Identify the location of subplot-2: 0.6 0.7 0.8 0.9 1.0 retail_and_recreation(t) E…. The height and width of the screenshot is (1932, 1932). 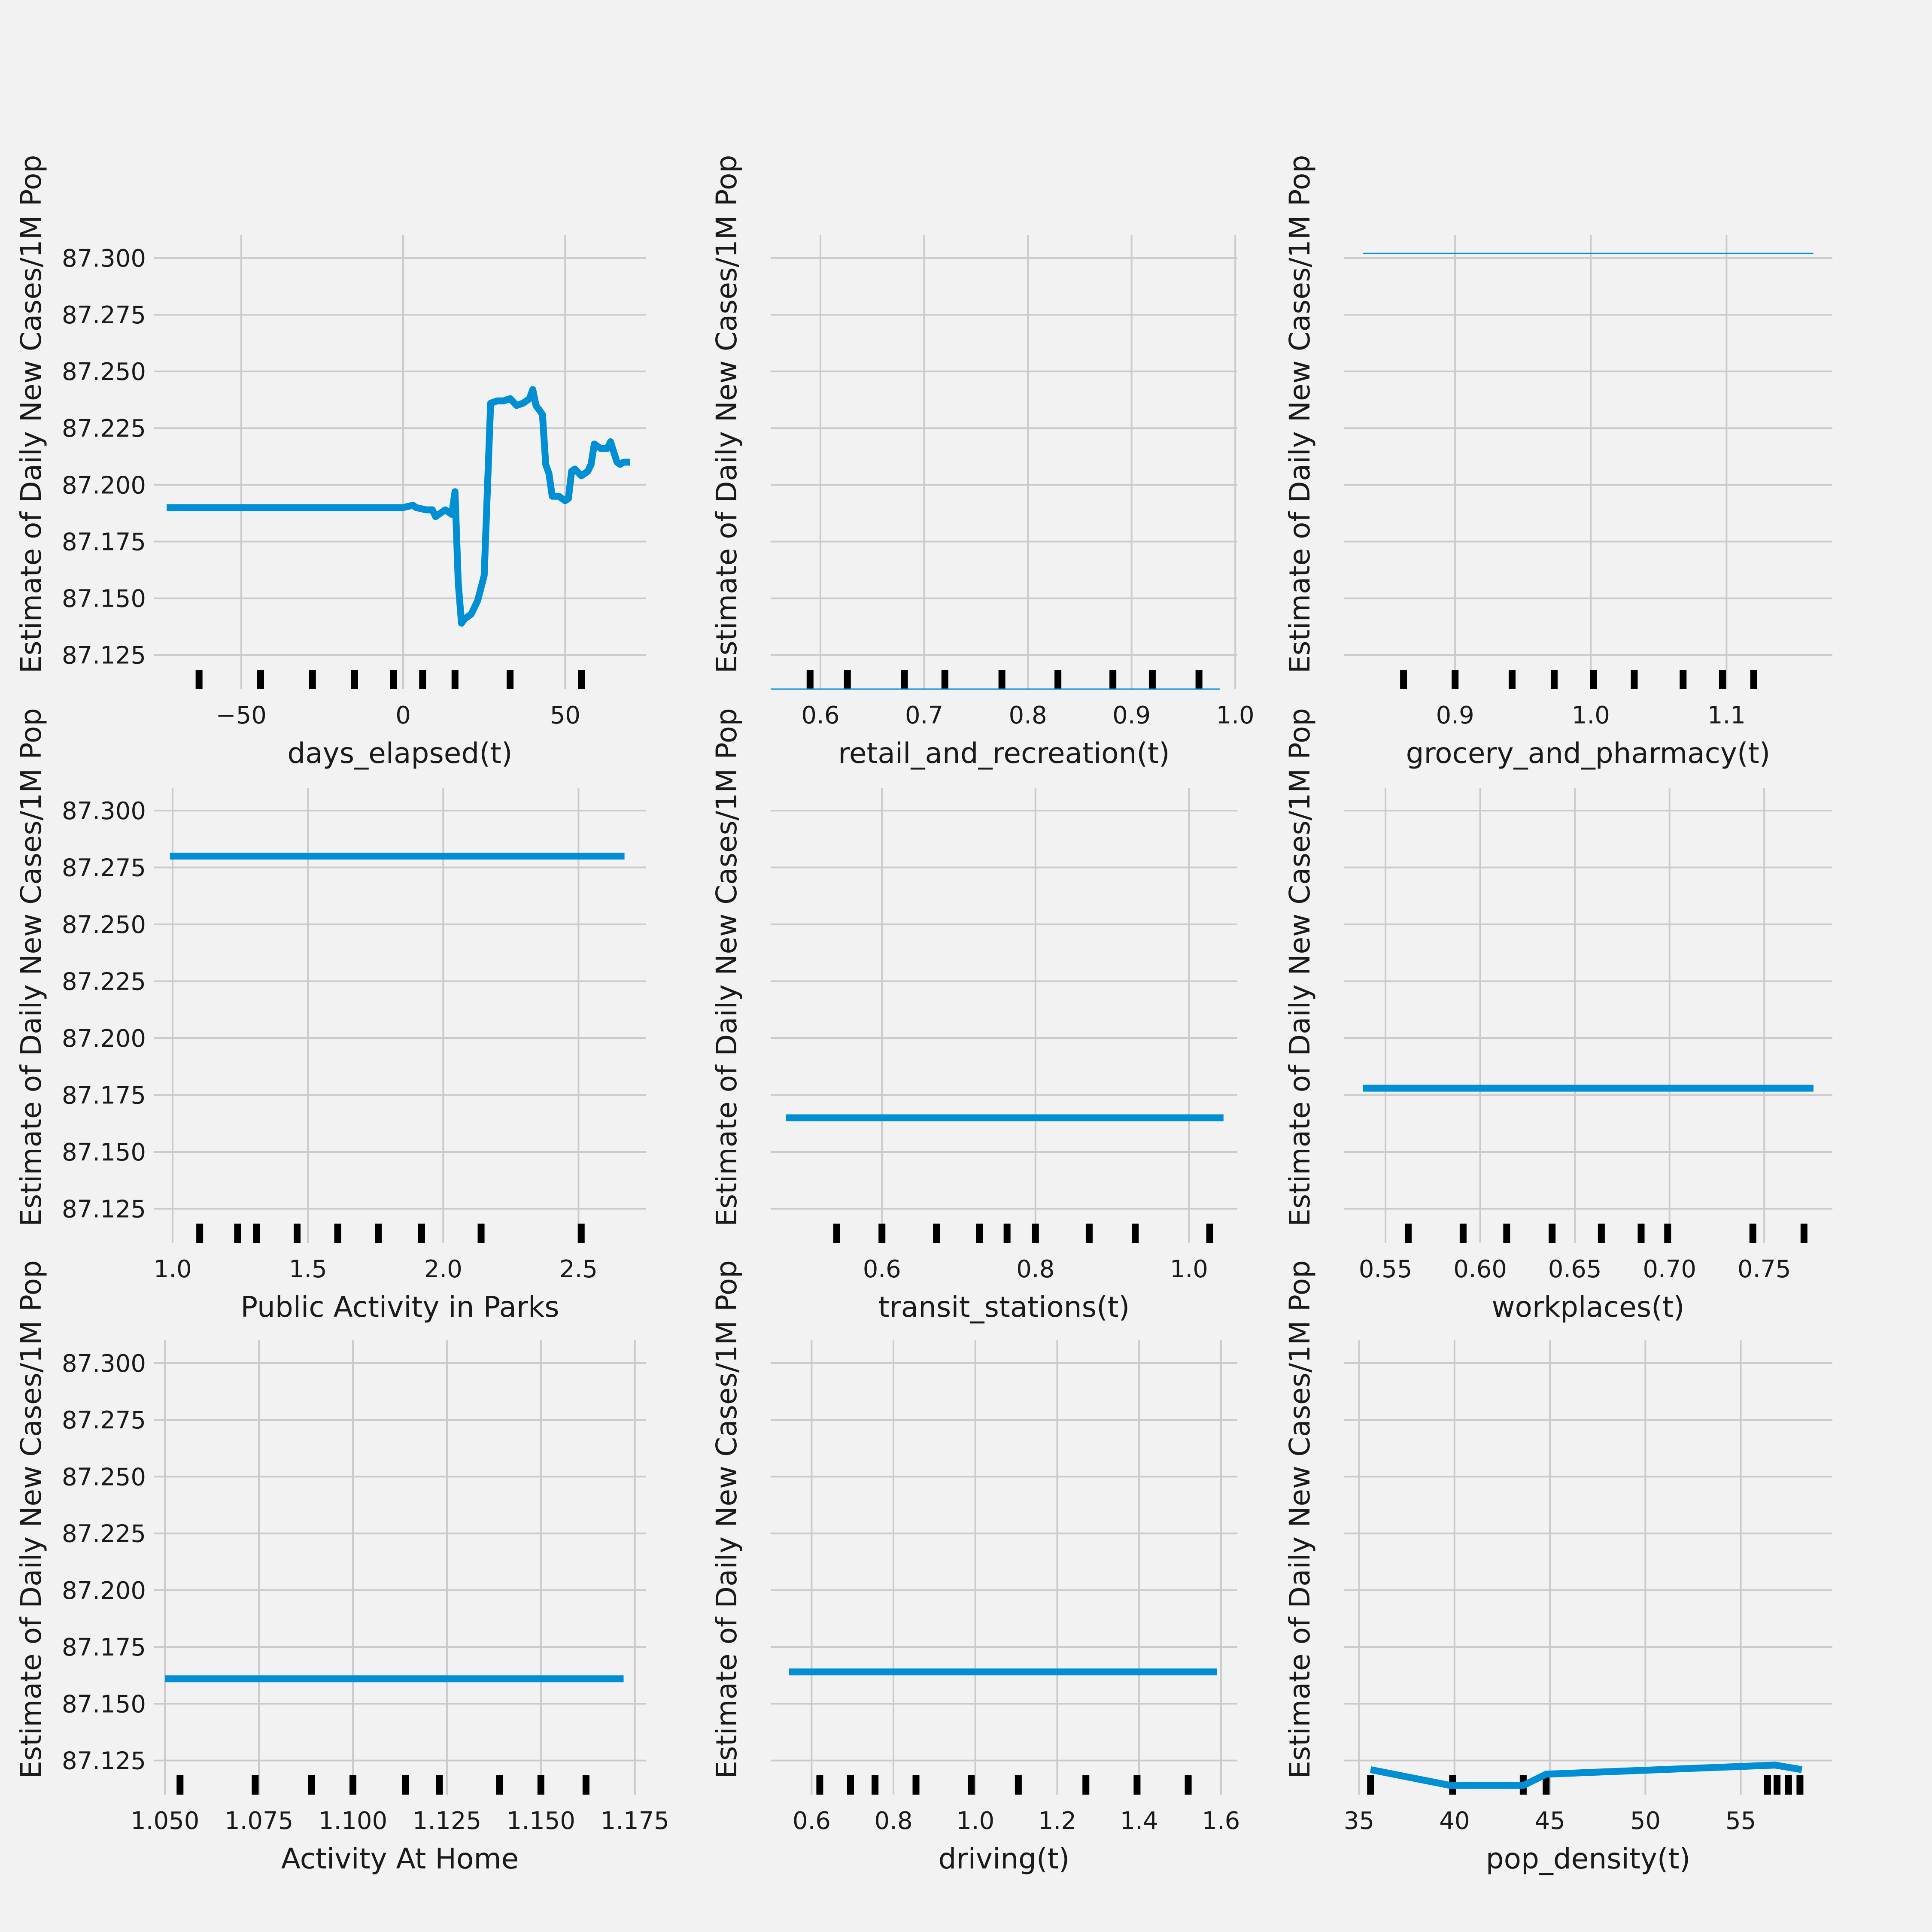
(983, 463).